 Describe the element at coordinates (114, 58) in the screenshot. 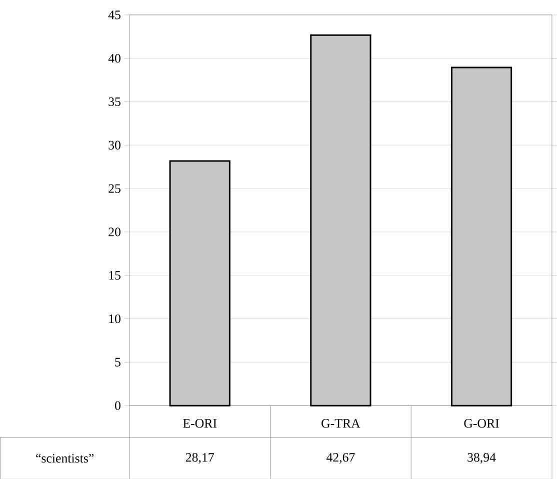

I see `y-tick-label: 40` at that location.